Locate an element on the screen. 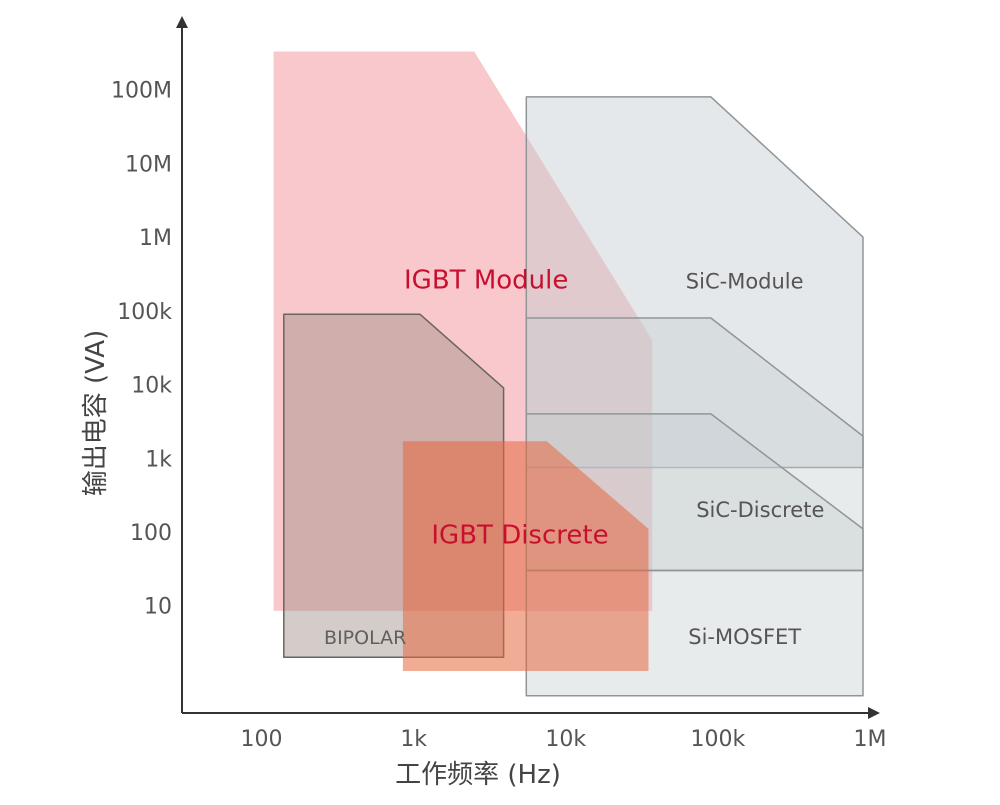 This screenshot has height=805, width=1000. x-axis-arrow is located at coordinates (874, 713).